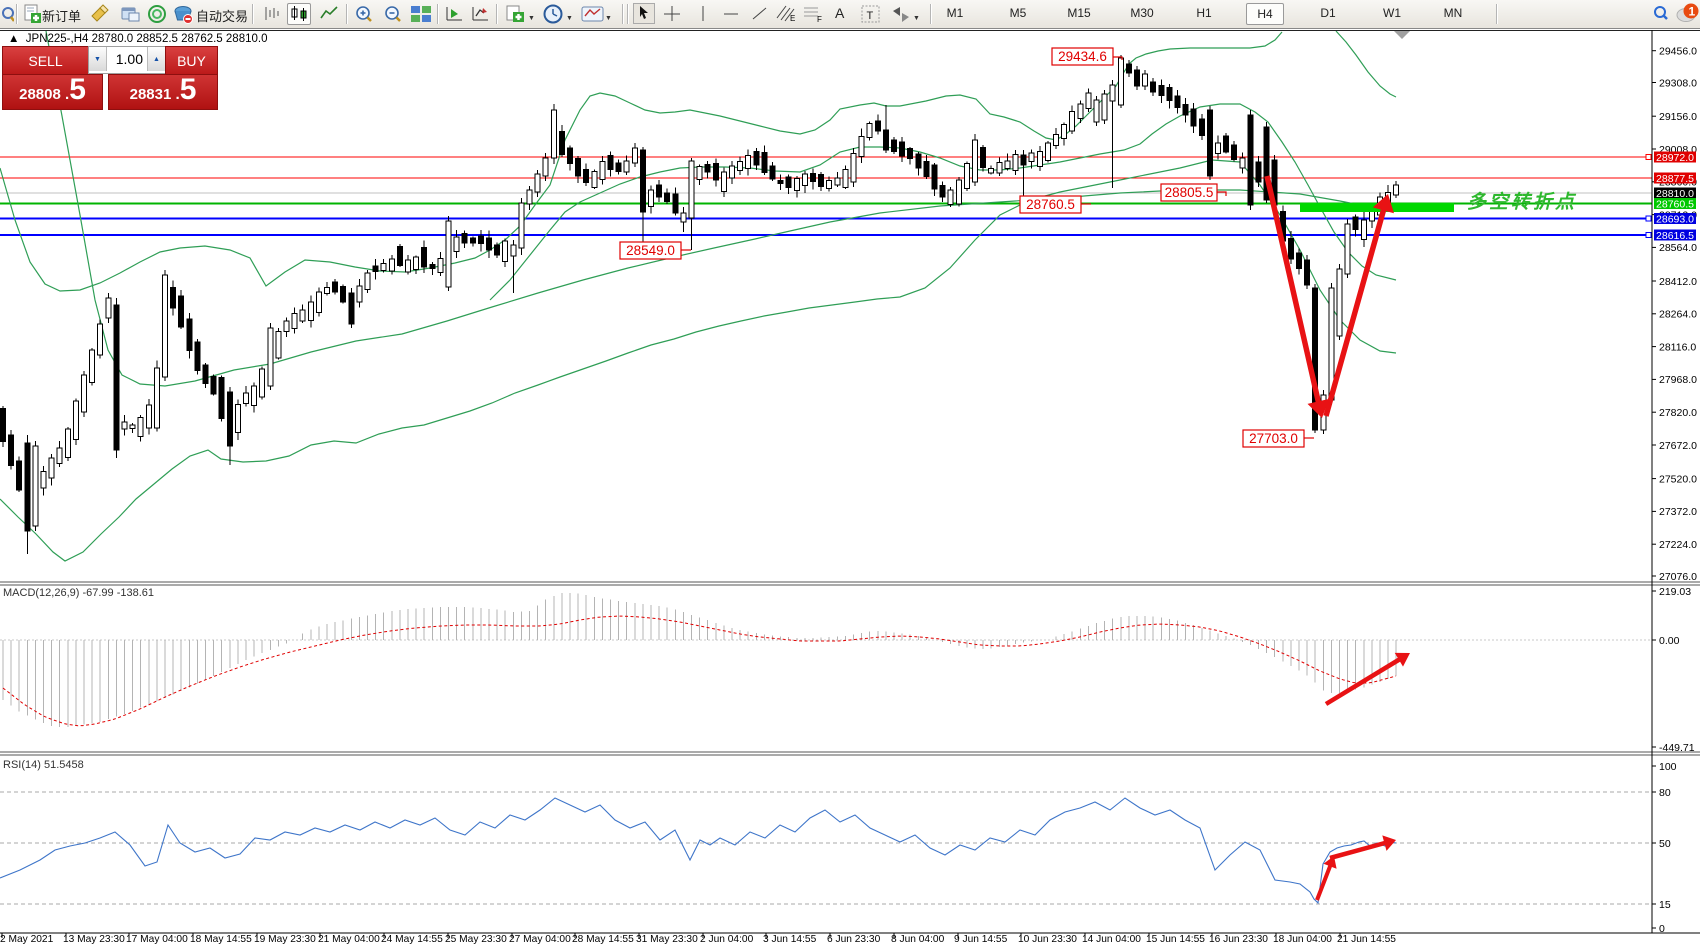  What do you see at coordinates (1678, 413) in the screenshot?
I see `svg-text: 27820.0` at bounding box center [1678, 413].